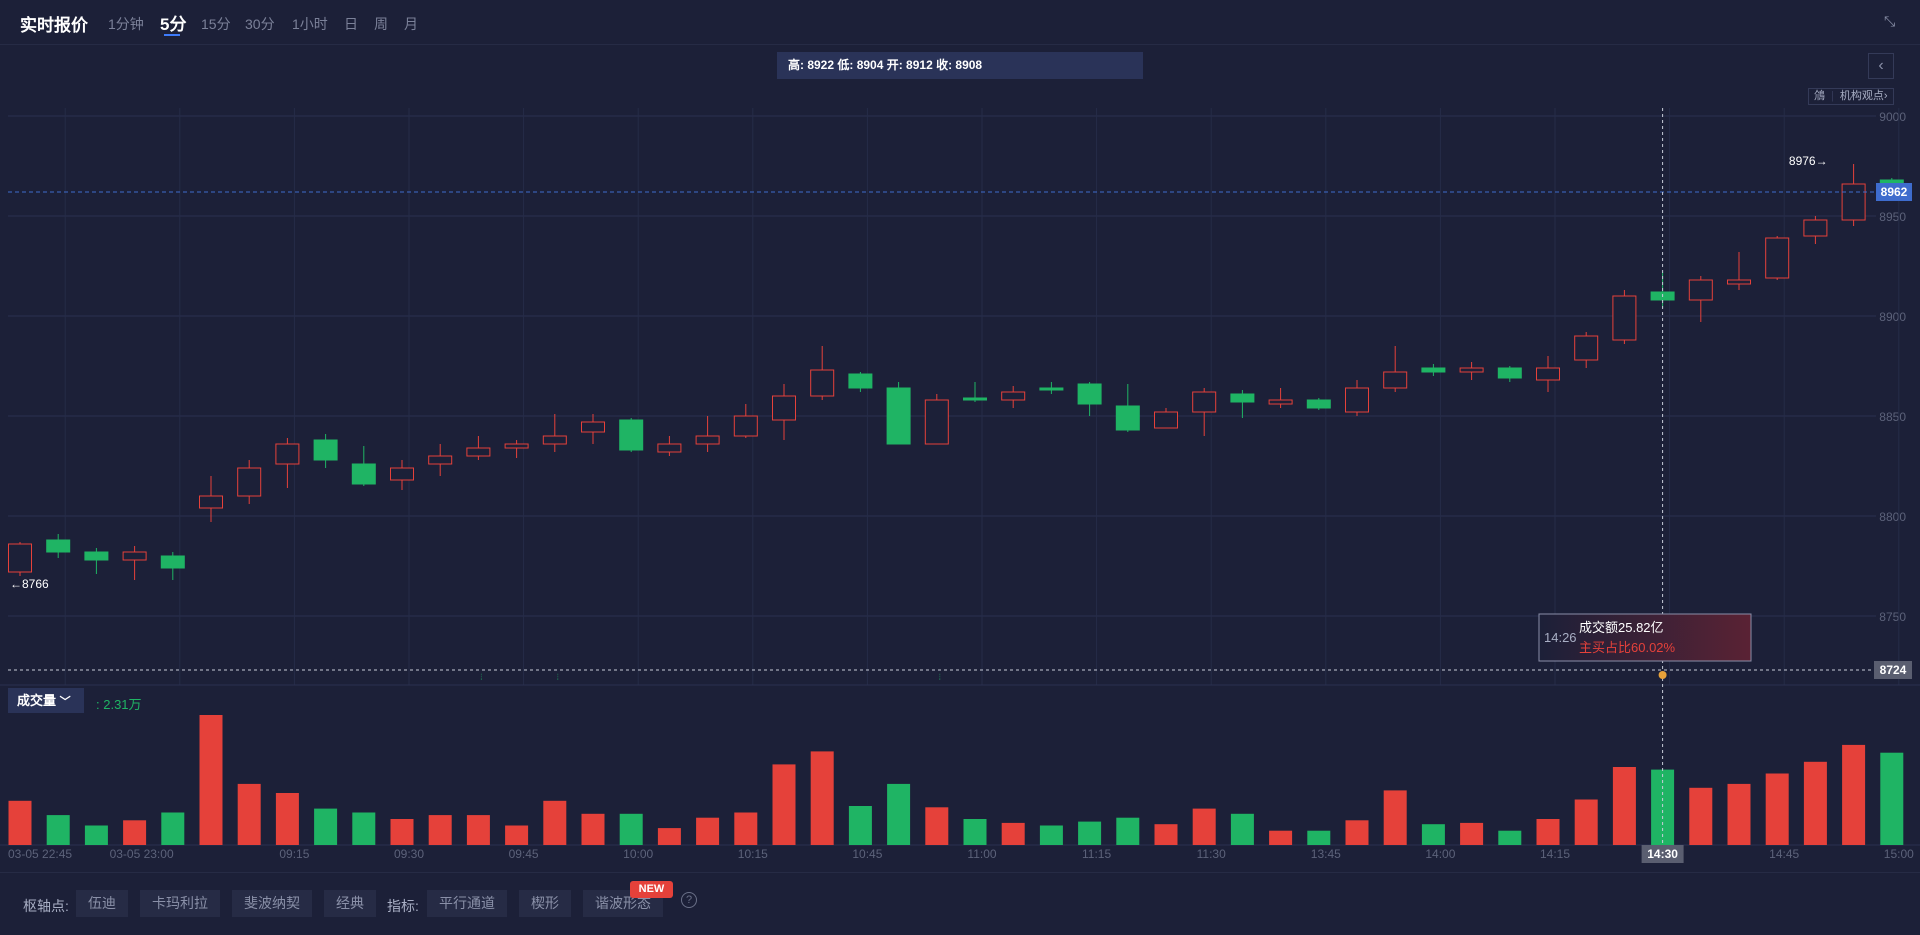 The width and height of the screenshot is (1920, 935). Describe the element at coordinates (46, 906) in the screenshot. I see `pivot-label: 枢轴点:` at that location.